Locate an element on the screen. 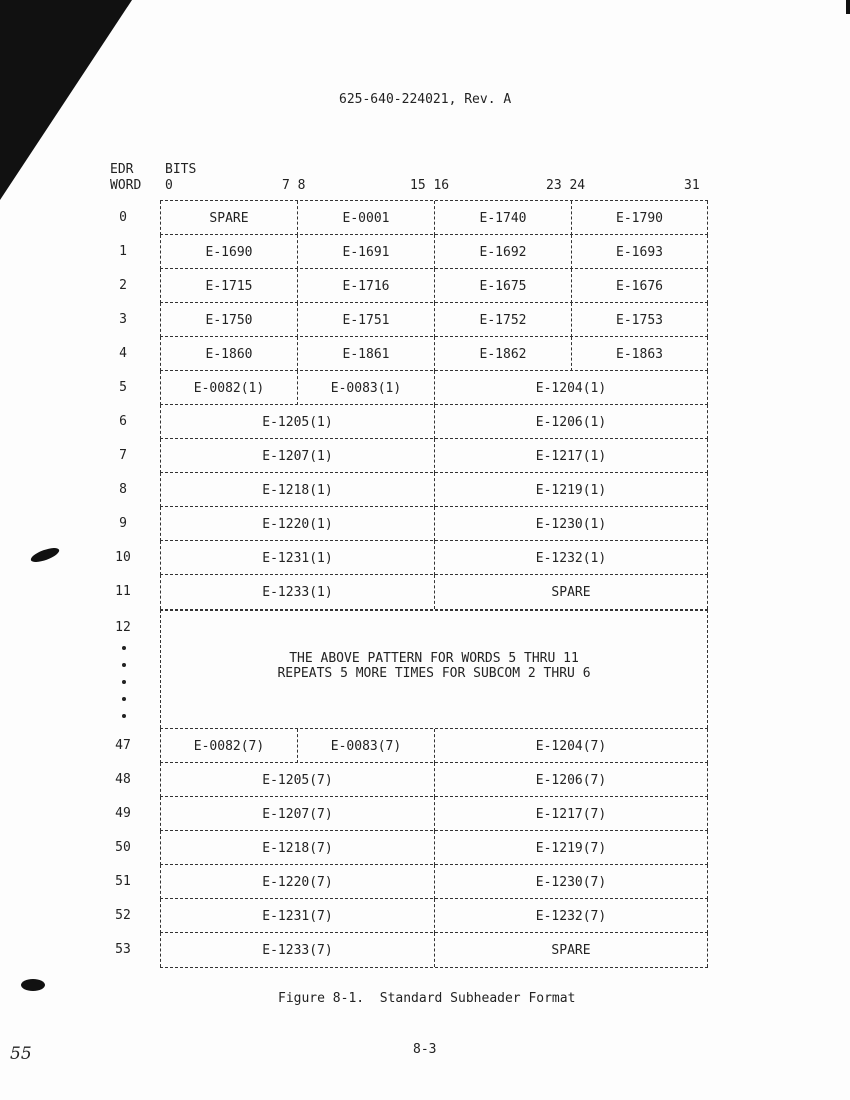 This screenshot has width=850, height=1100. word-number: 8 is located at coordinates (123, 489).